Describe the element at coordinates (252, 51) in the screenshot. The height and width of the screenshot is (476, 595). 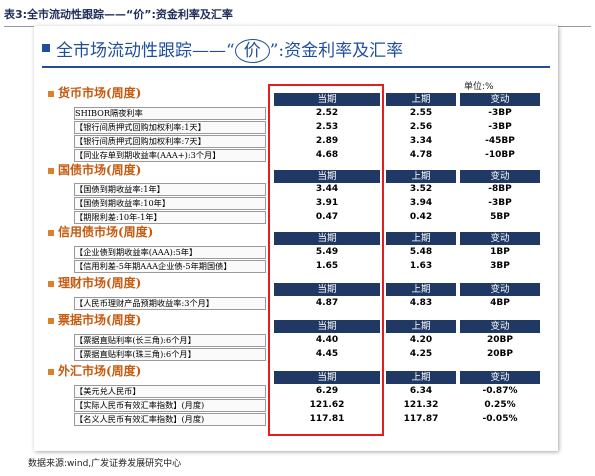
I see `title-circled-char: 价` at that location.